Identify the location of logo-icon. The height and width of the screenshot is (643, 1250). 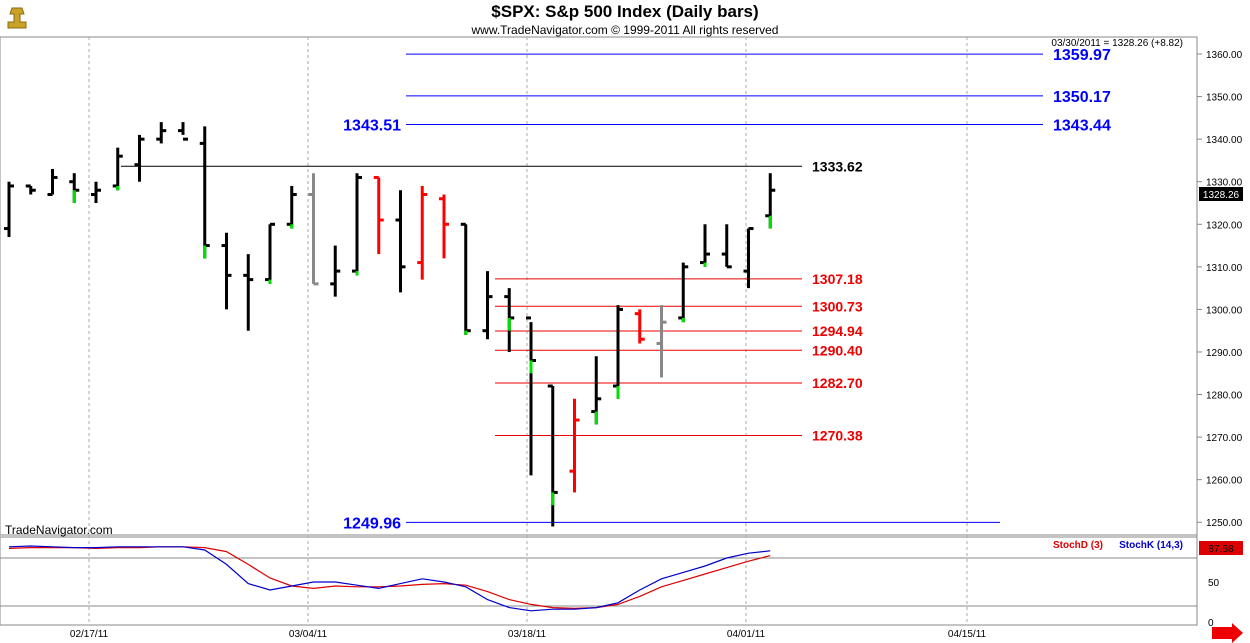
(17, 18).